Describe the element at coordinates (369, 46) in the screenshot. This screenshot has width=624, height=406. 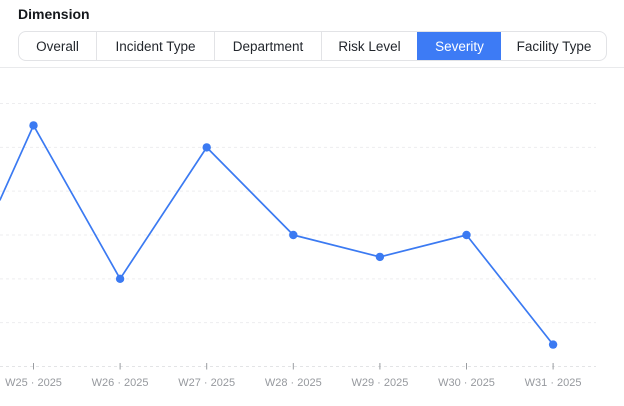
I see `tab-risk-level: Risk Level` at that location.